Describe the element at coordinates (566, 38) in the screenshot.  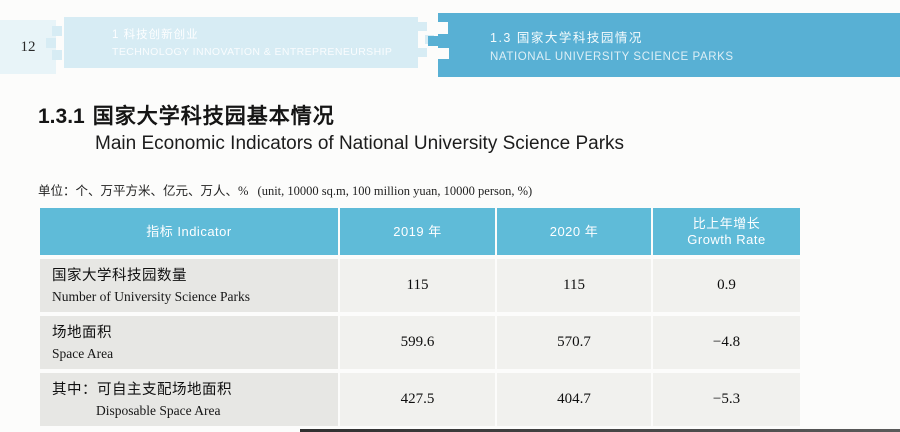
I see `section-banner-title-zh: 1.3 国家大学科技园情况` at that location.